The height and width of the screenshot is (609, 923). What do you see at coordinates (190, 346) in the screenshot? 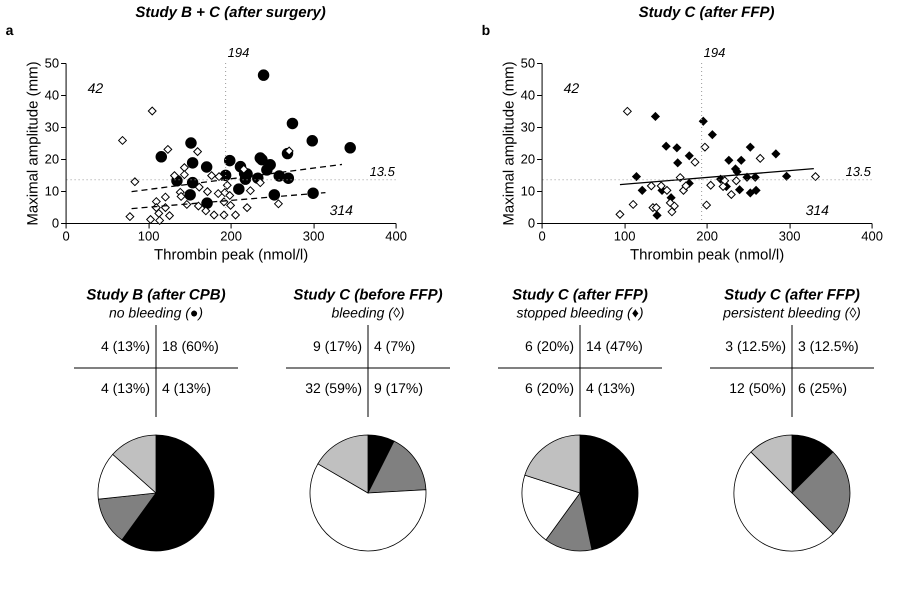
I see `text: 18 (60%)` at bounding box center [190, 346].